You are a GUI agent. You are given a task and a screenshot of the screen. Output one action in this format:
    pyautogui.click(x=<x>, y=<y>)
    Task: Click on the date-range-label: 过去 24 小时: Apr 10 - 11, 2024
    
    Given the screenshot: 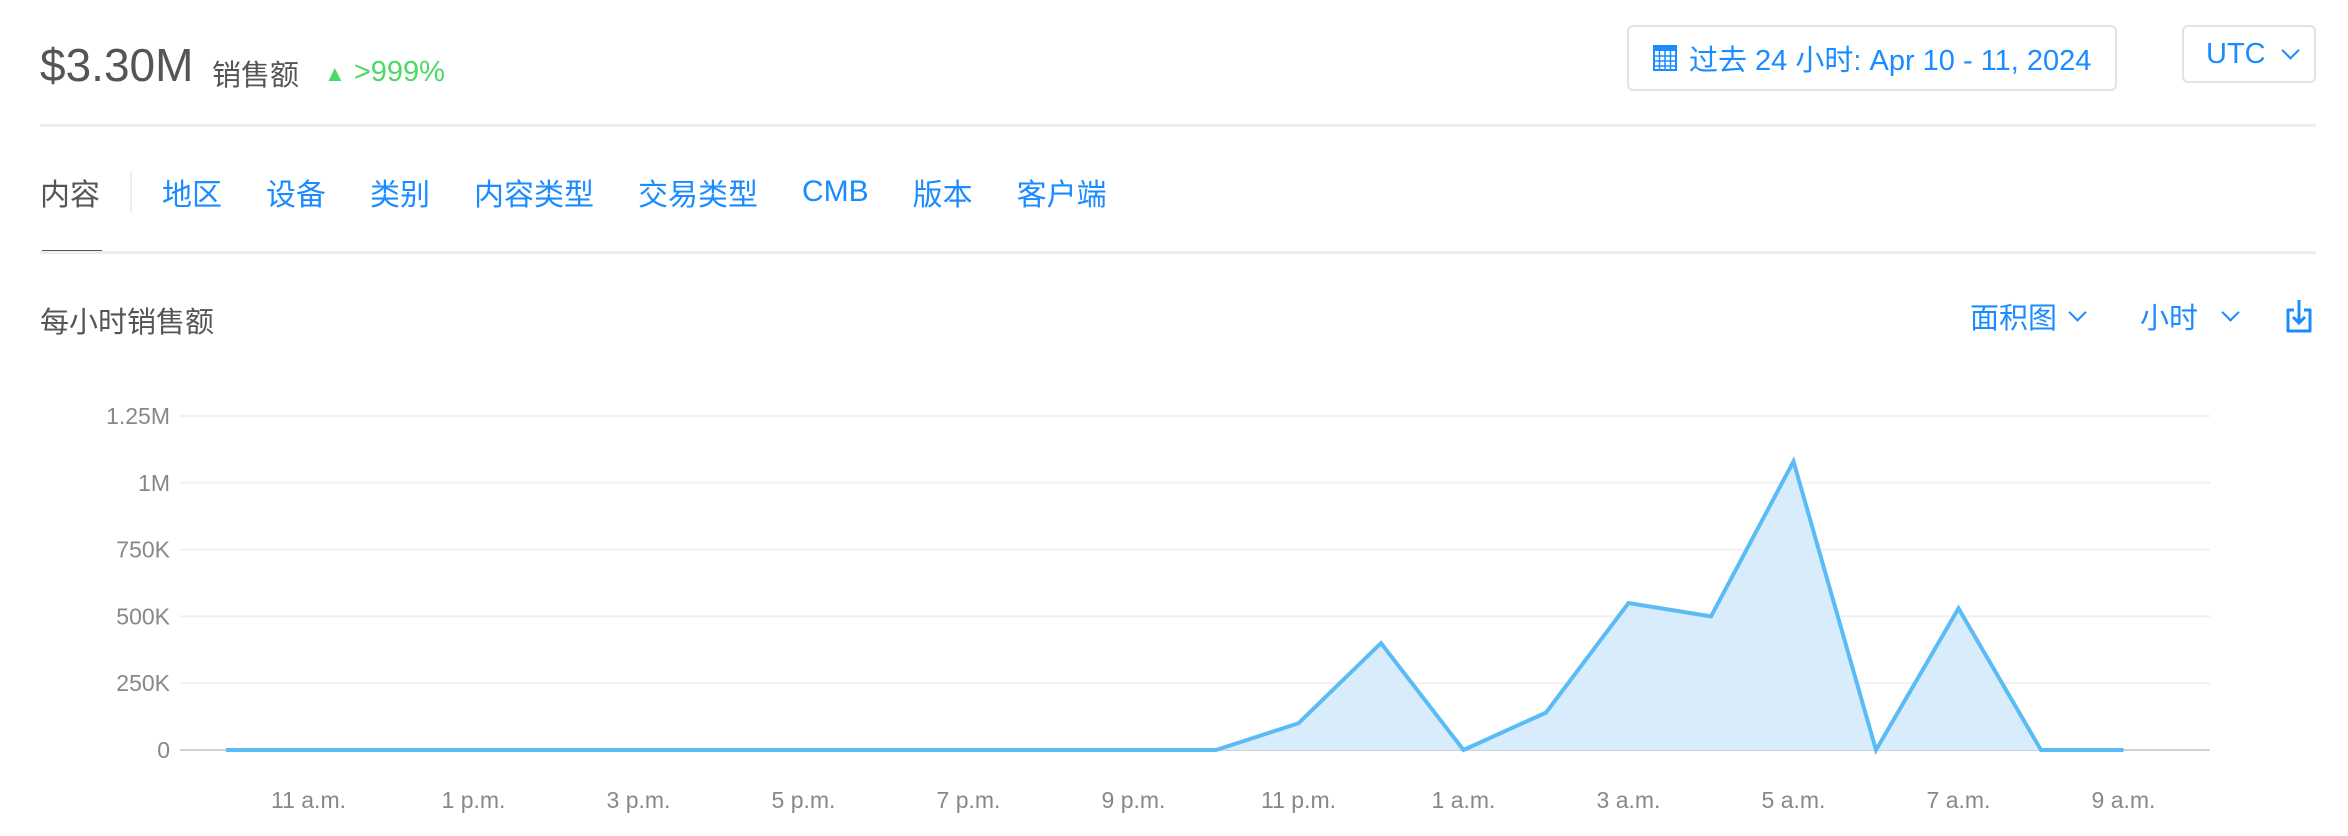 What is the action you would take?
    pyautogui.click(x=1890, y=61)
    